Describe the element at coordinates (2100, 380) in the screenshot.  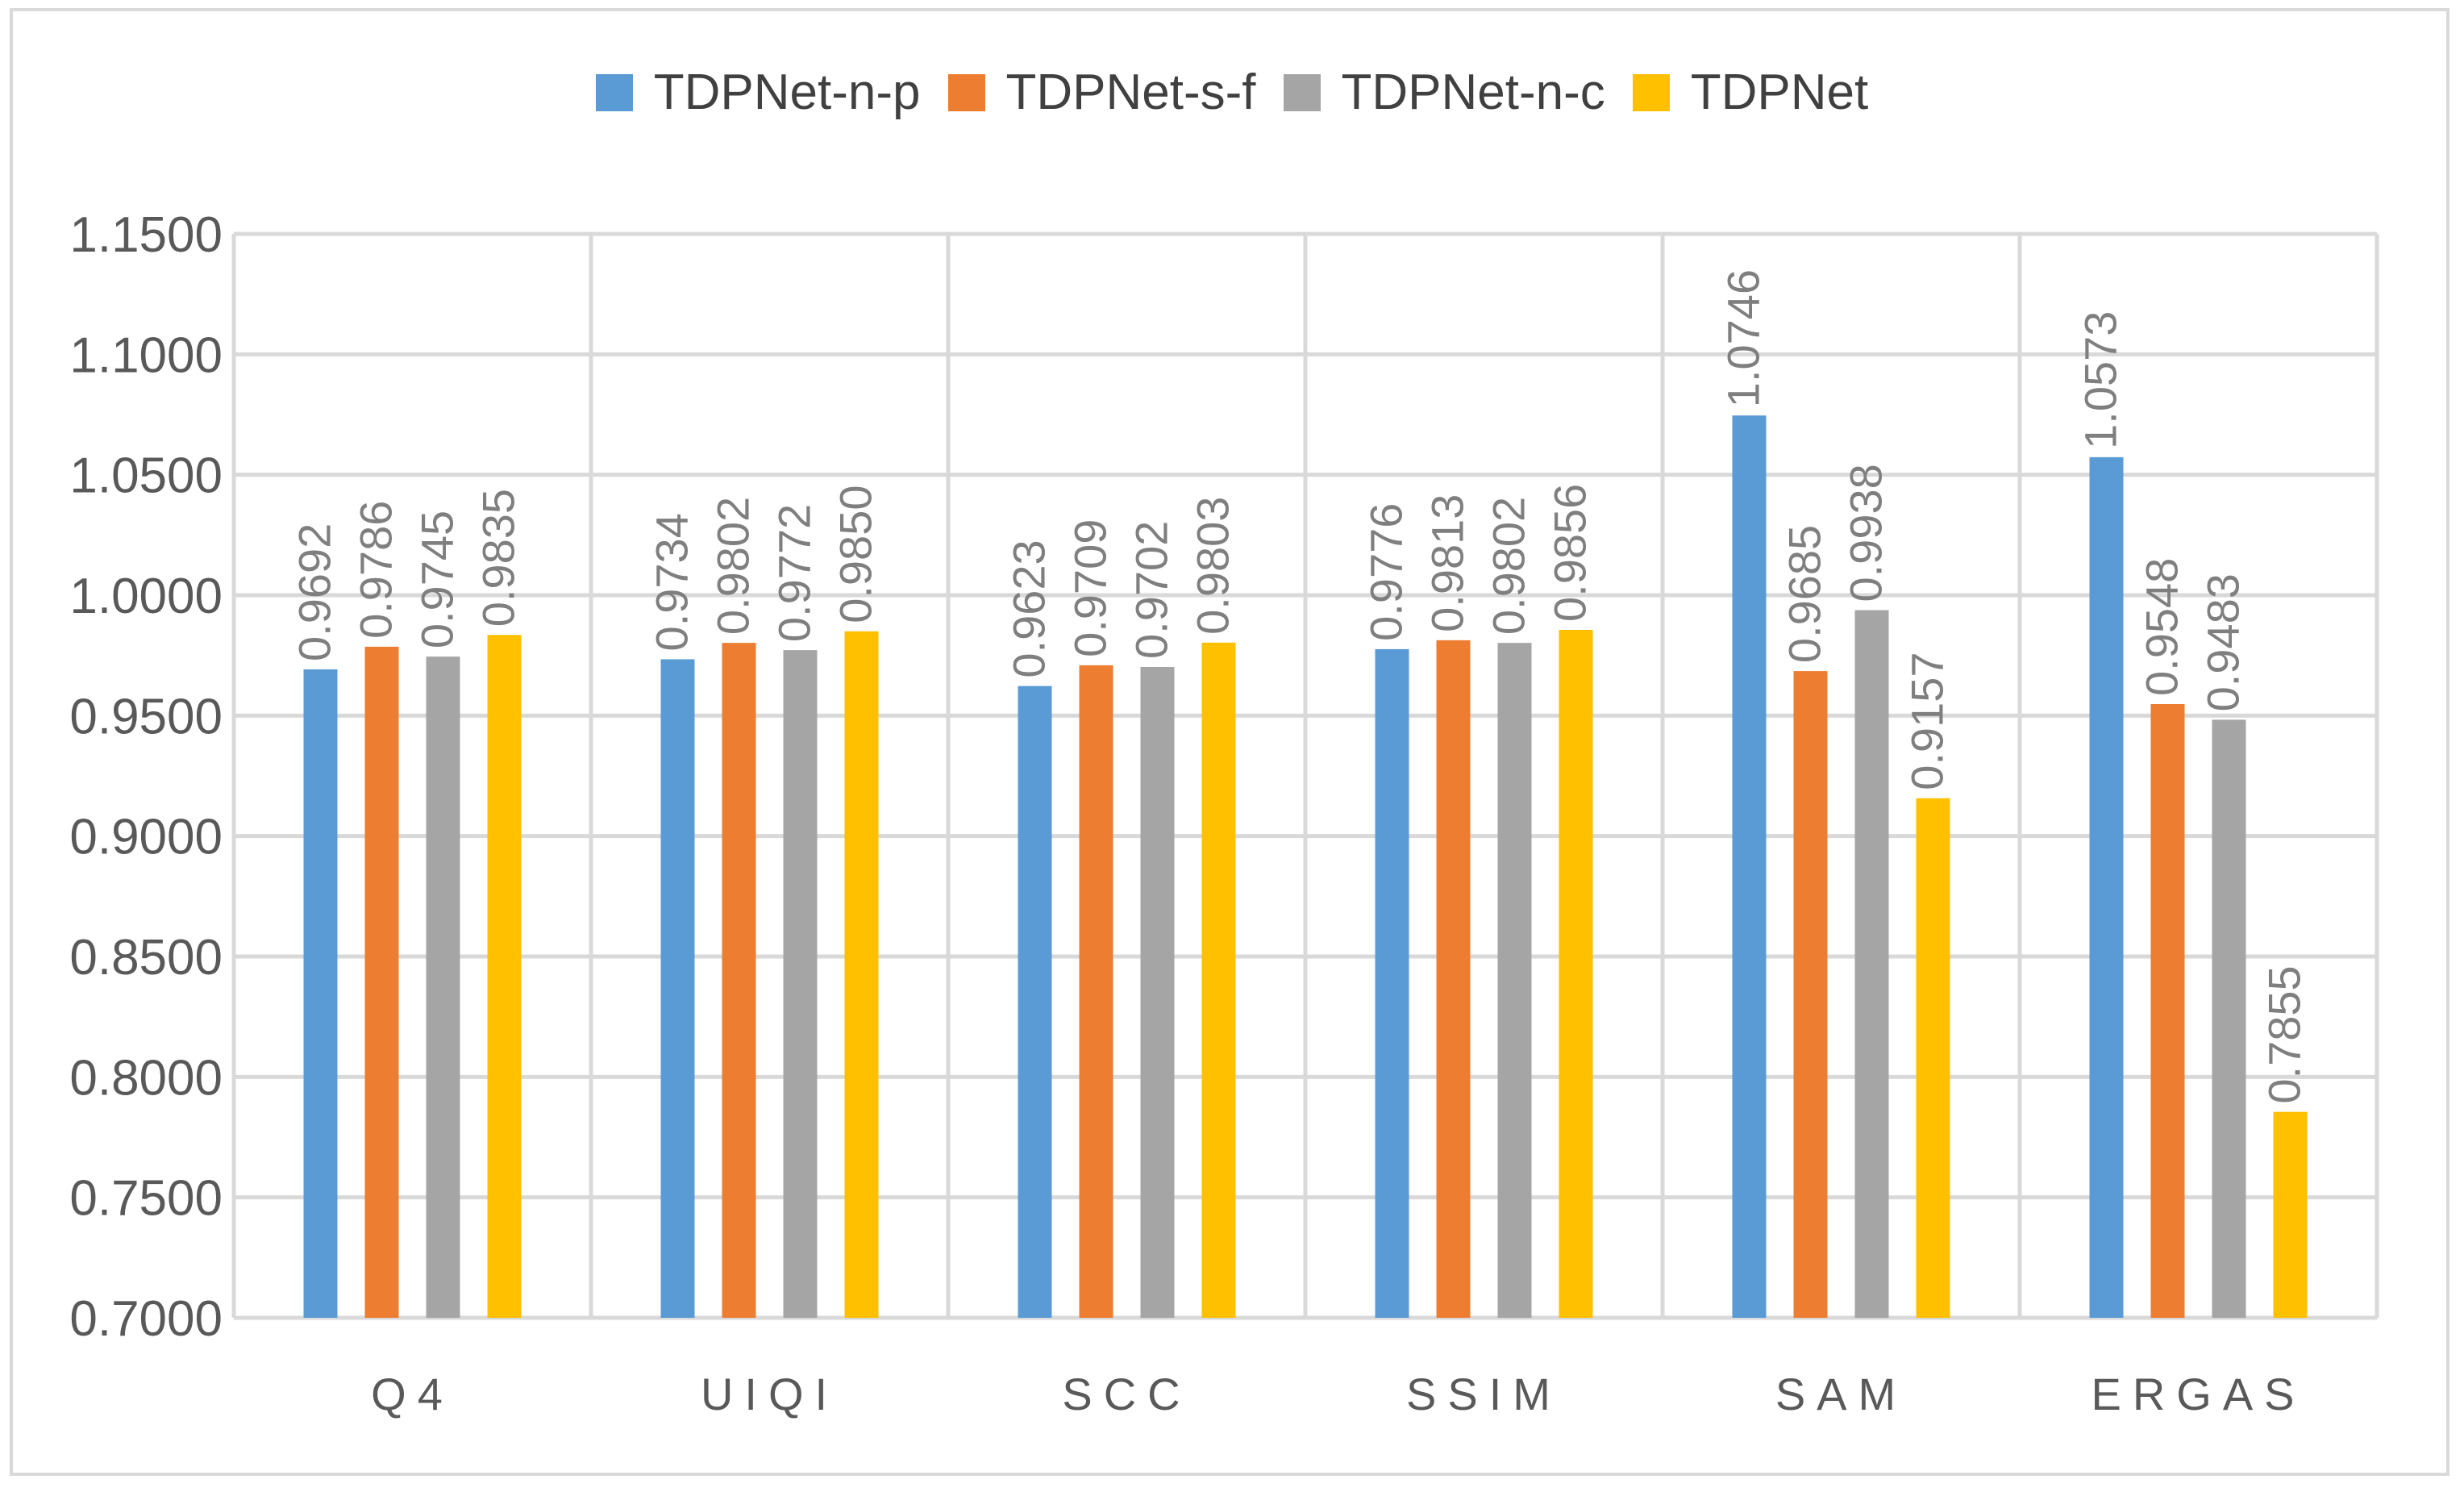
I see `data-label: 1.0573` at that location.